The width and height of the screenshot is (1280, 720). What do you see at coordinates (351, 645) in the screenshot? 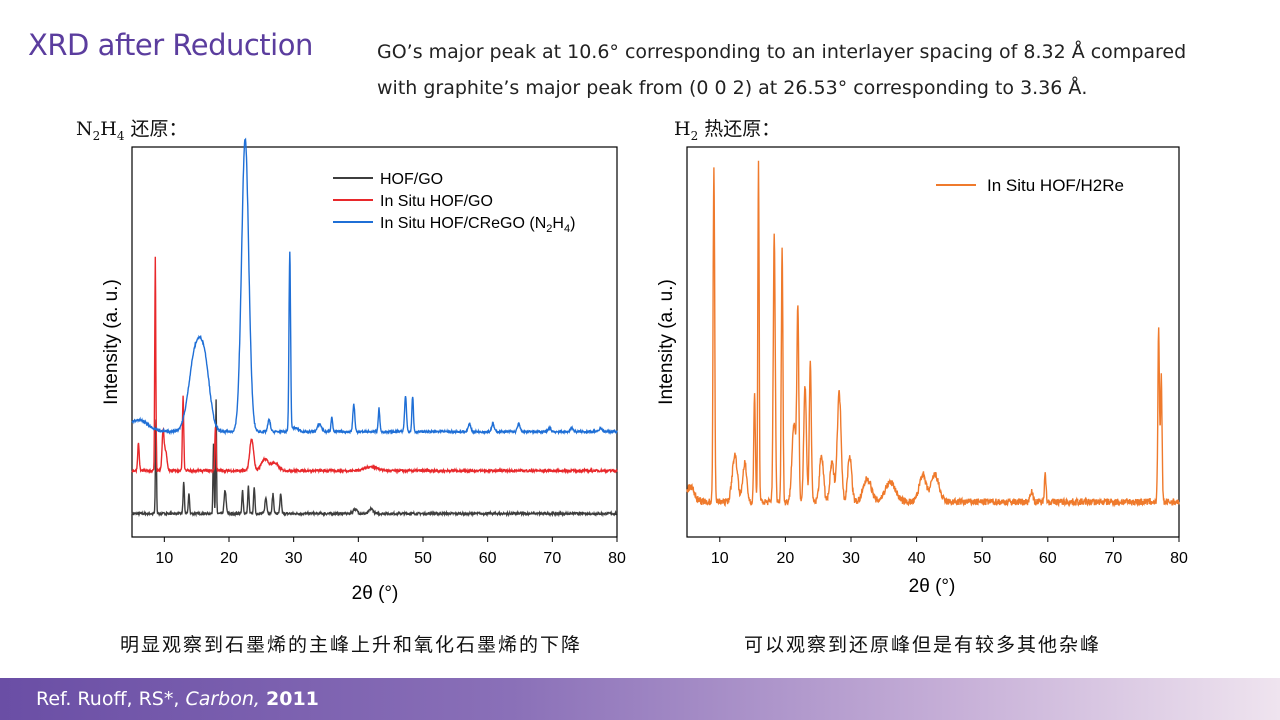
I see `left-caption: 明显观察到石墨烯的主峰上升和氧化石墨烯的下降` at bounding box center [351, 645].